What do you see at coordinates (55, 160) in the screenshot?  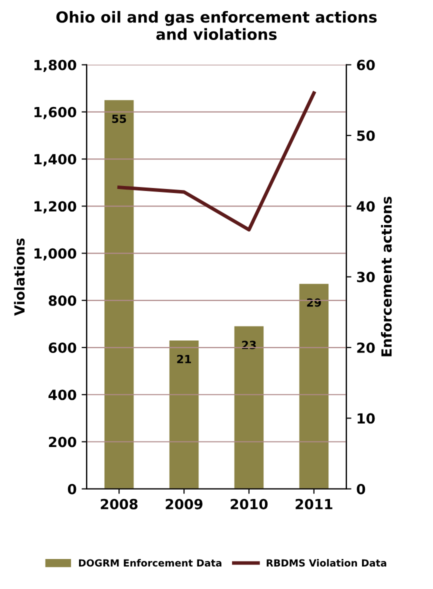 I see `y-tick-label: 1,400` at bounding box center [55, 160].